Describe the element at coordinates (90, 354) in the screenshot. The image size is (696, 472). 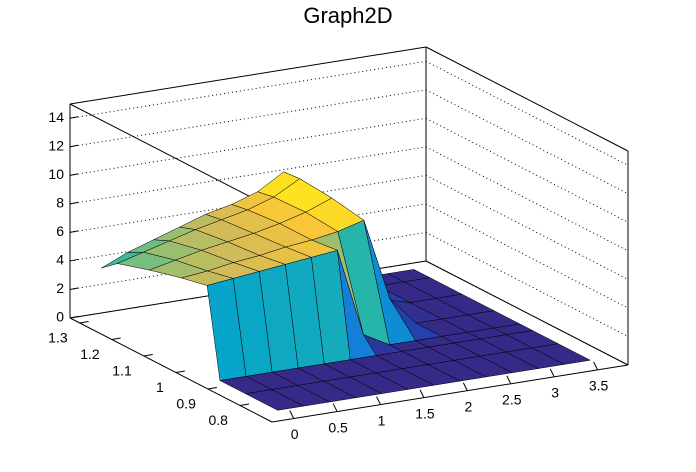
I see `y-tick-label: 1.2` at that location.